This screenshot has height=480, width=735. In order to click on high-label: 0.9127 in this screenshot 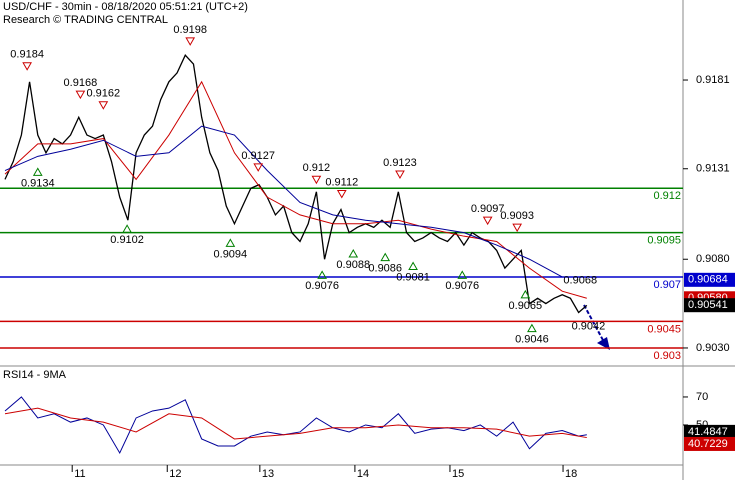, I will do `click(258, 156)`.